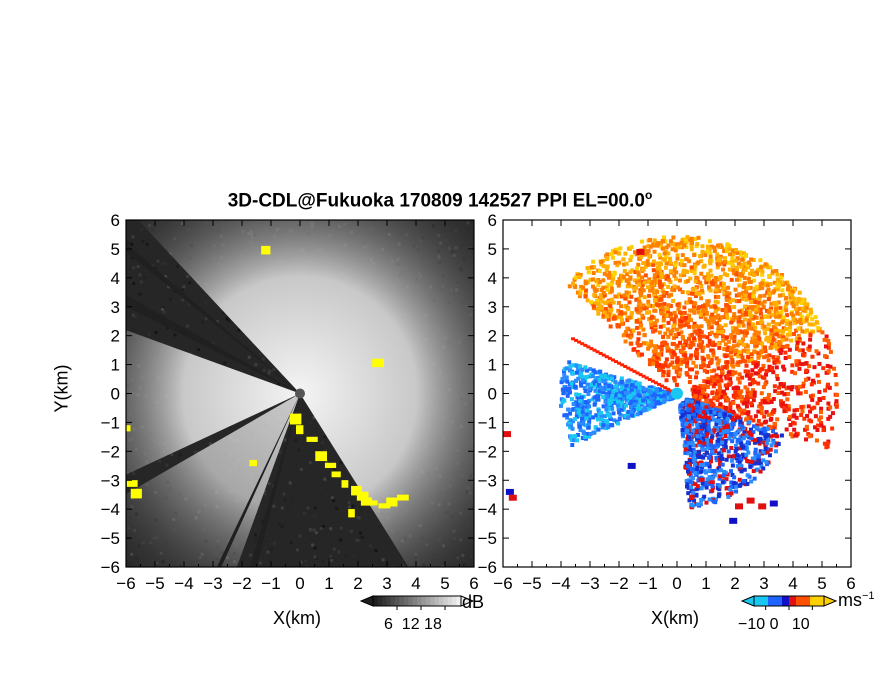 The width and height of the screenshot is (880, 680). I want to click on scan-sector-west, so click(213, 402).